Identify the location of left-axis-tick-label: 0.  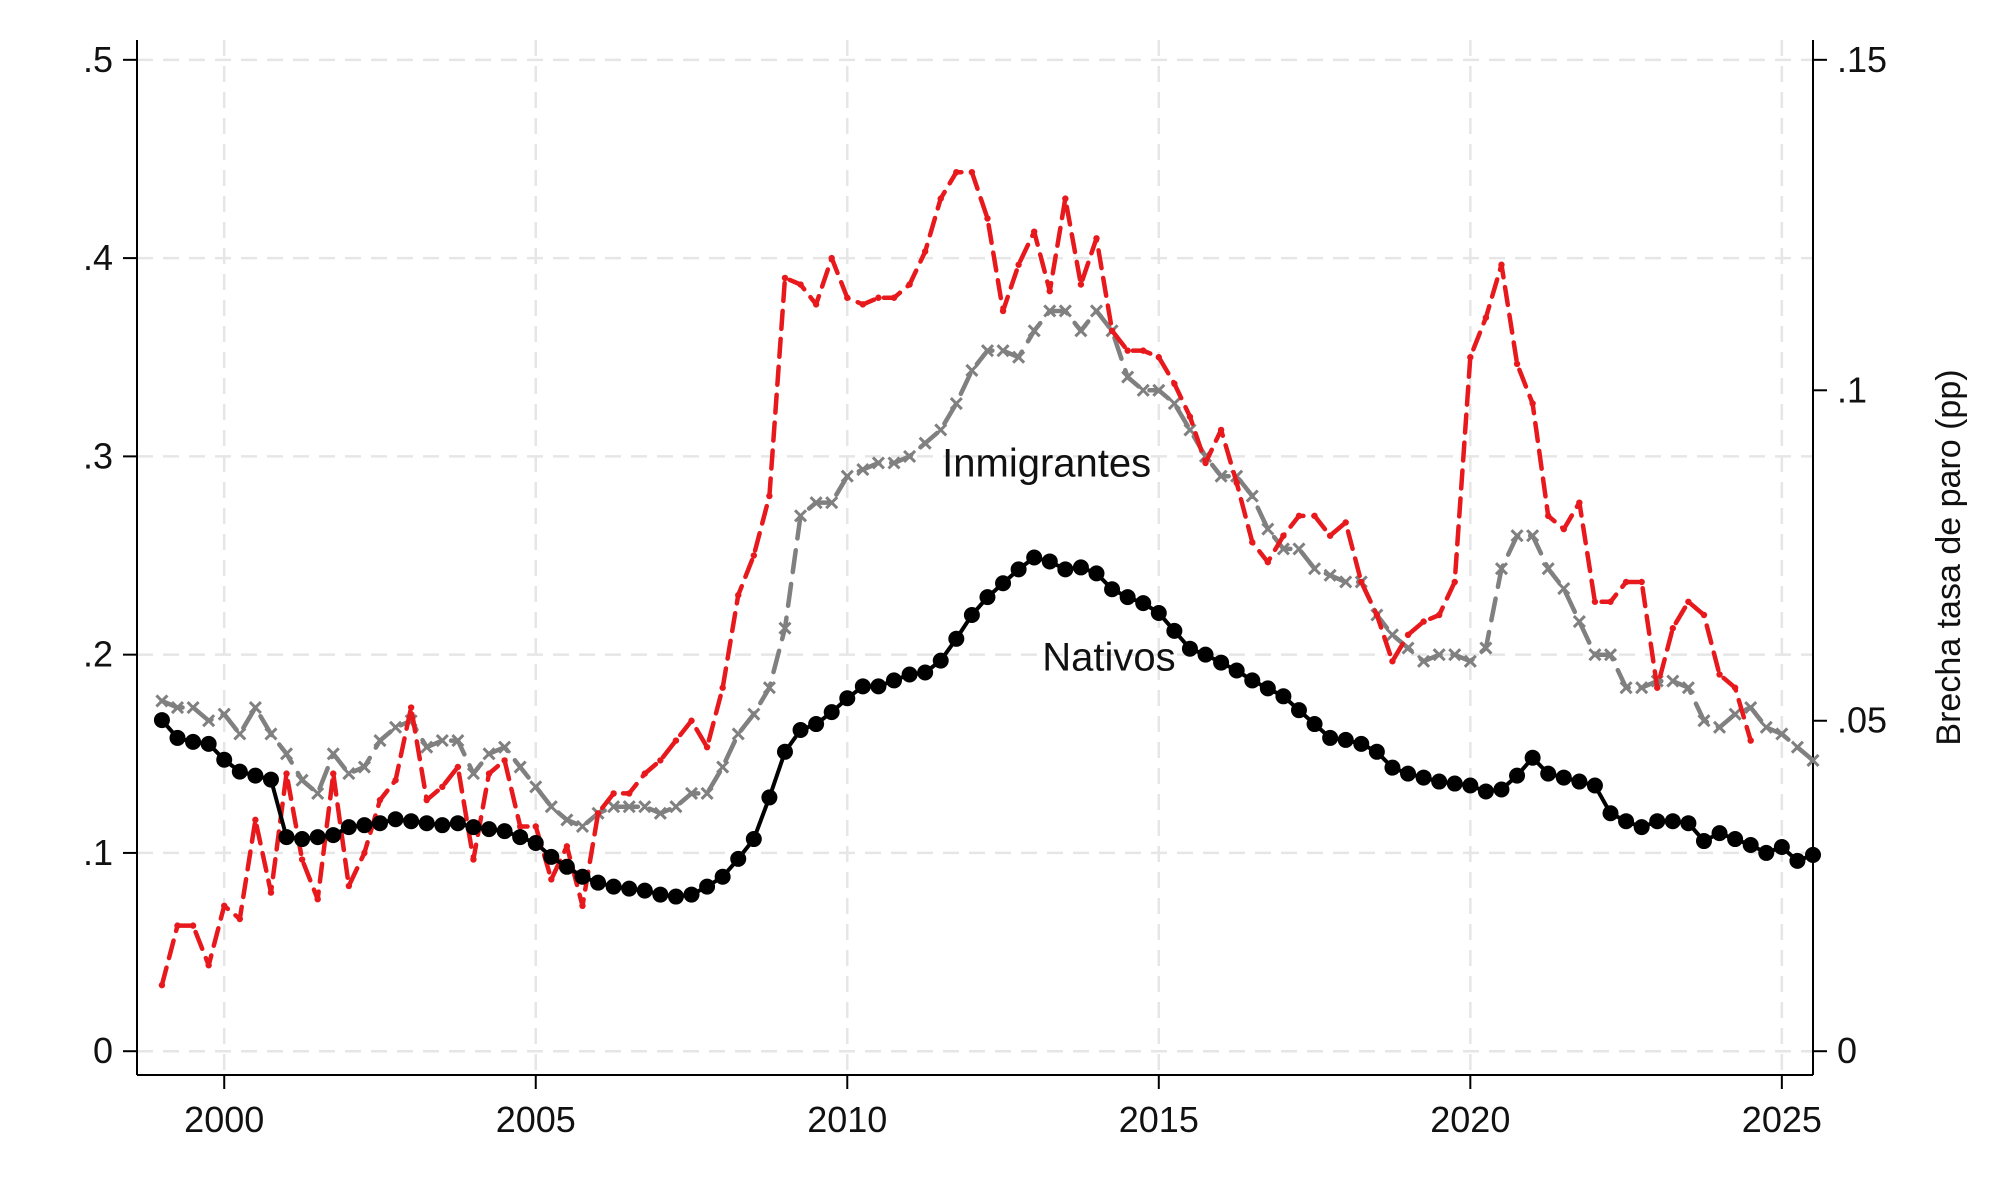
(103, 1050).